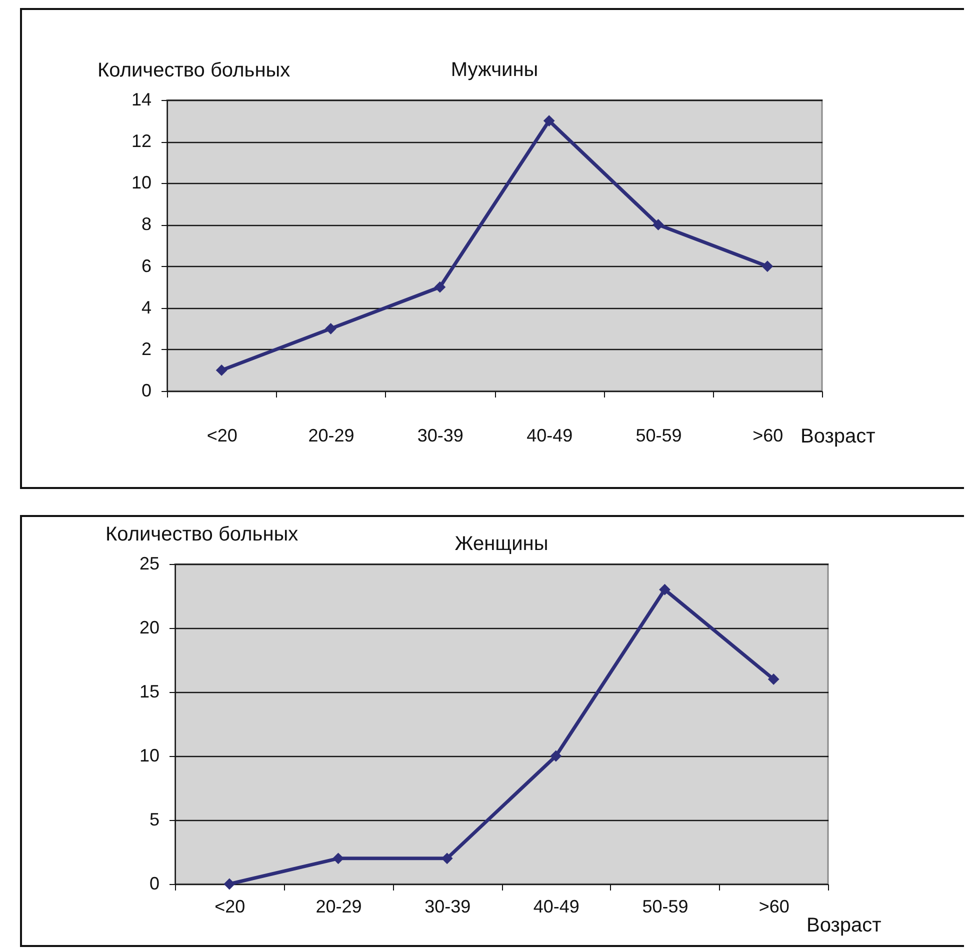 Image resolution: width=966 pixels, height=952 pixels. I want to click on y-tick-label: 25, so click(149, 564).